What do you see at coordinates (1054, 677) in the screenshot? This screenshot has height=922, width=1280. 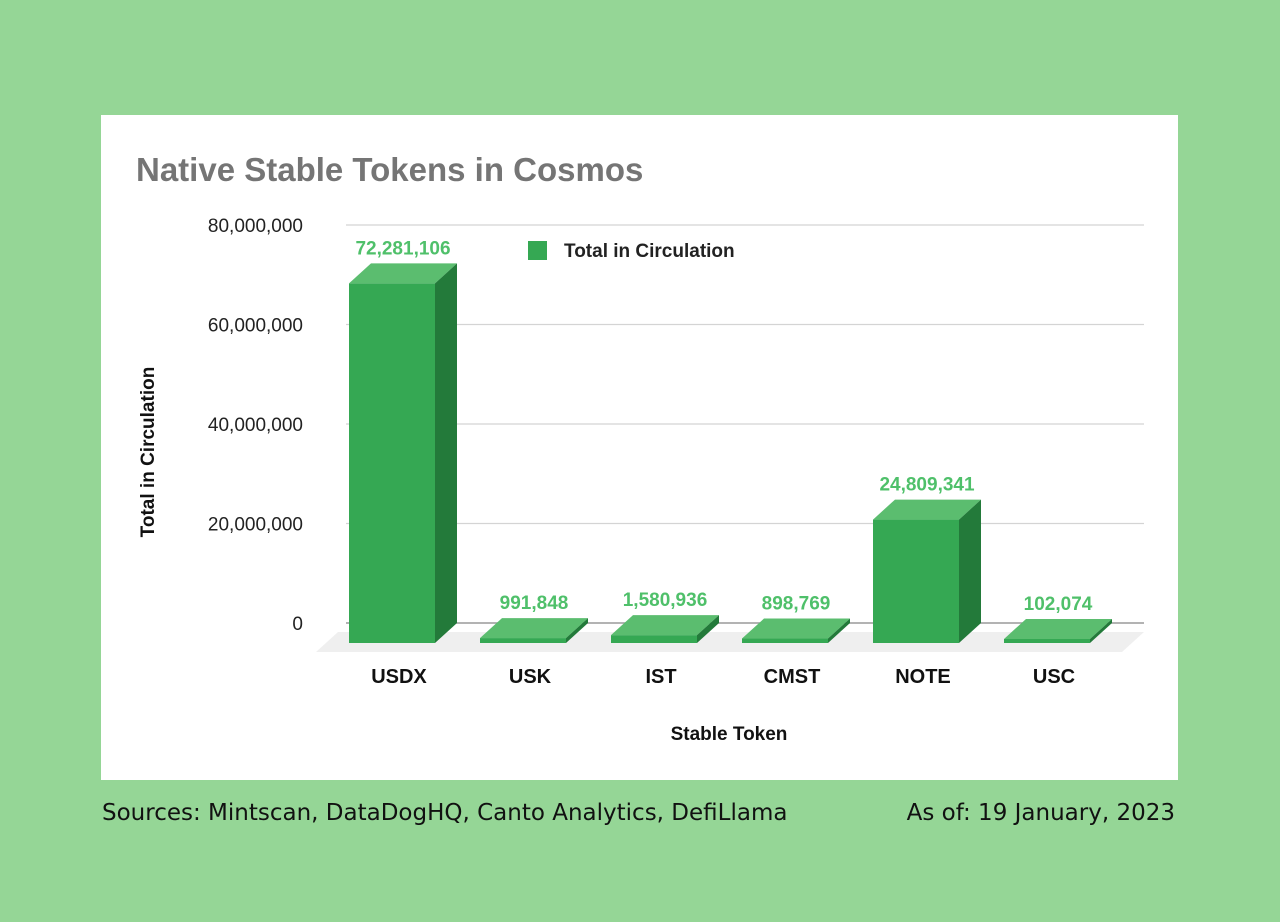 I see `x-tick-label: USC` at bounding box center [1054, 677].